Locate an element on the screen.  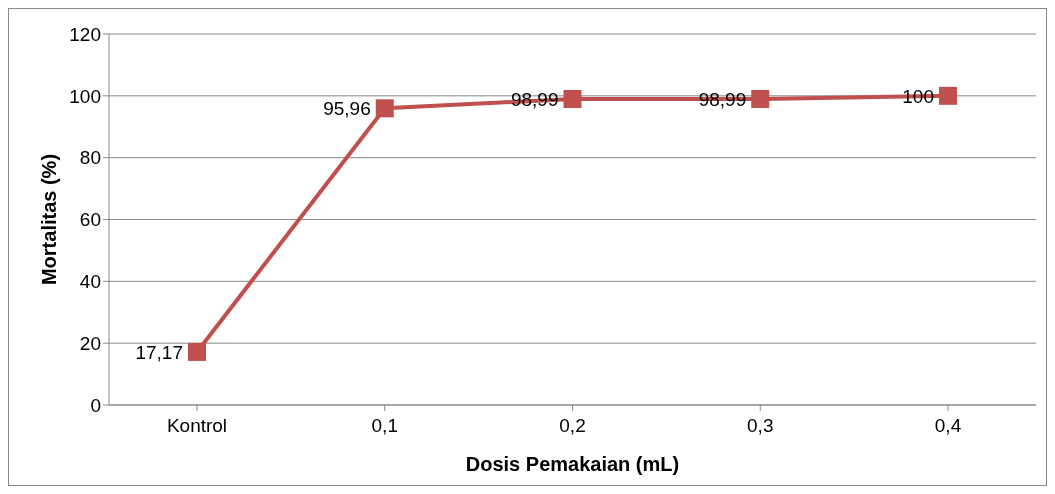
y-tick-label: 60 is located at coordinates (90, 220).